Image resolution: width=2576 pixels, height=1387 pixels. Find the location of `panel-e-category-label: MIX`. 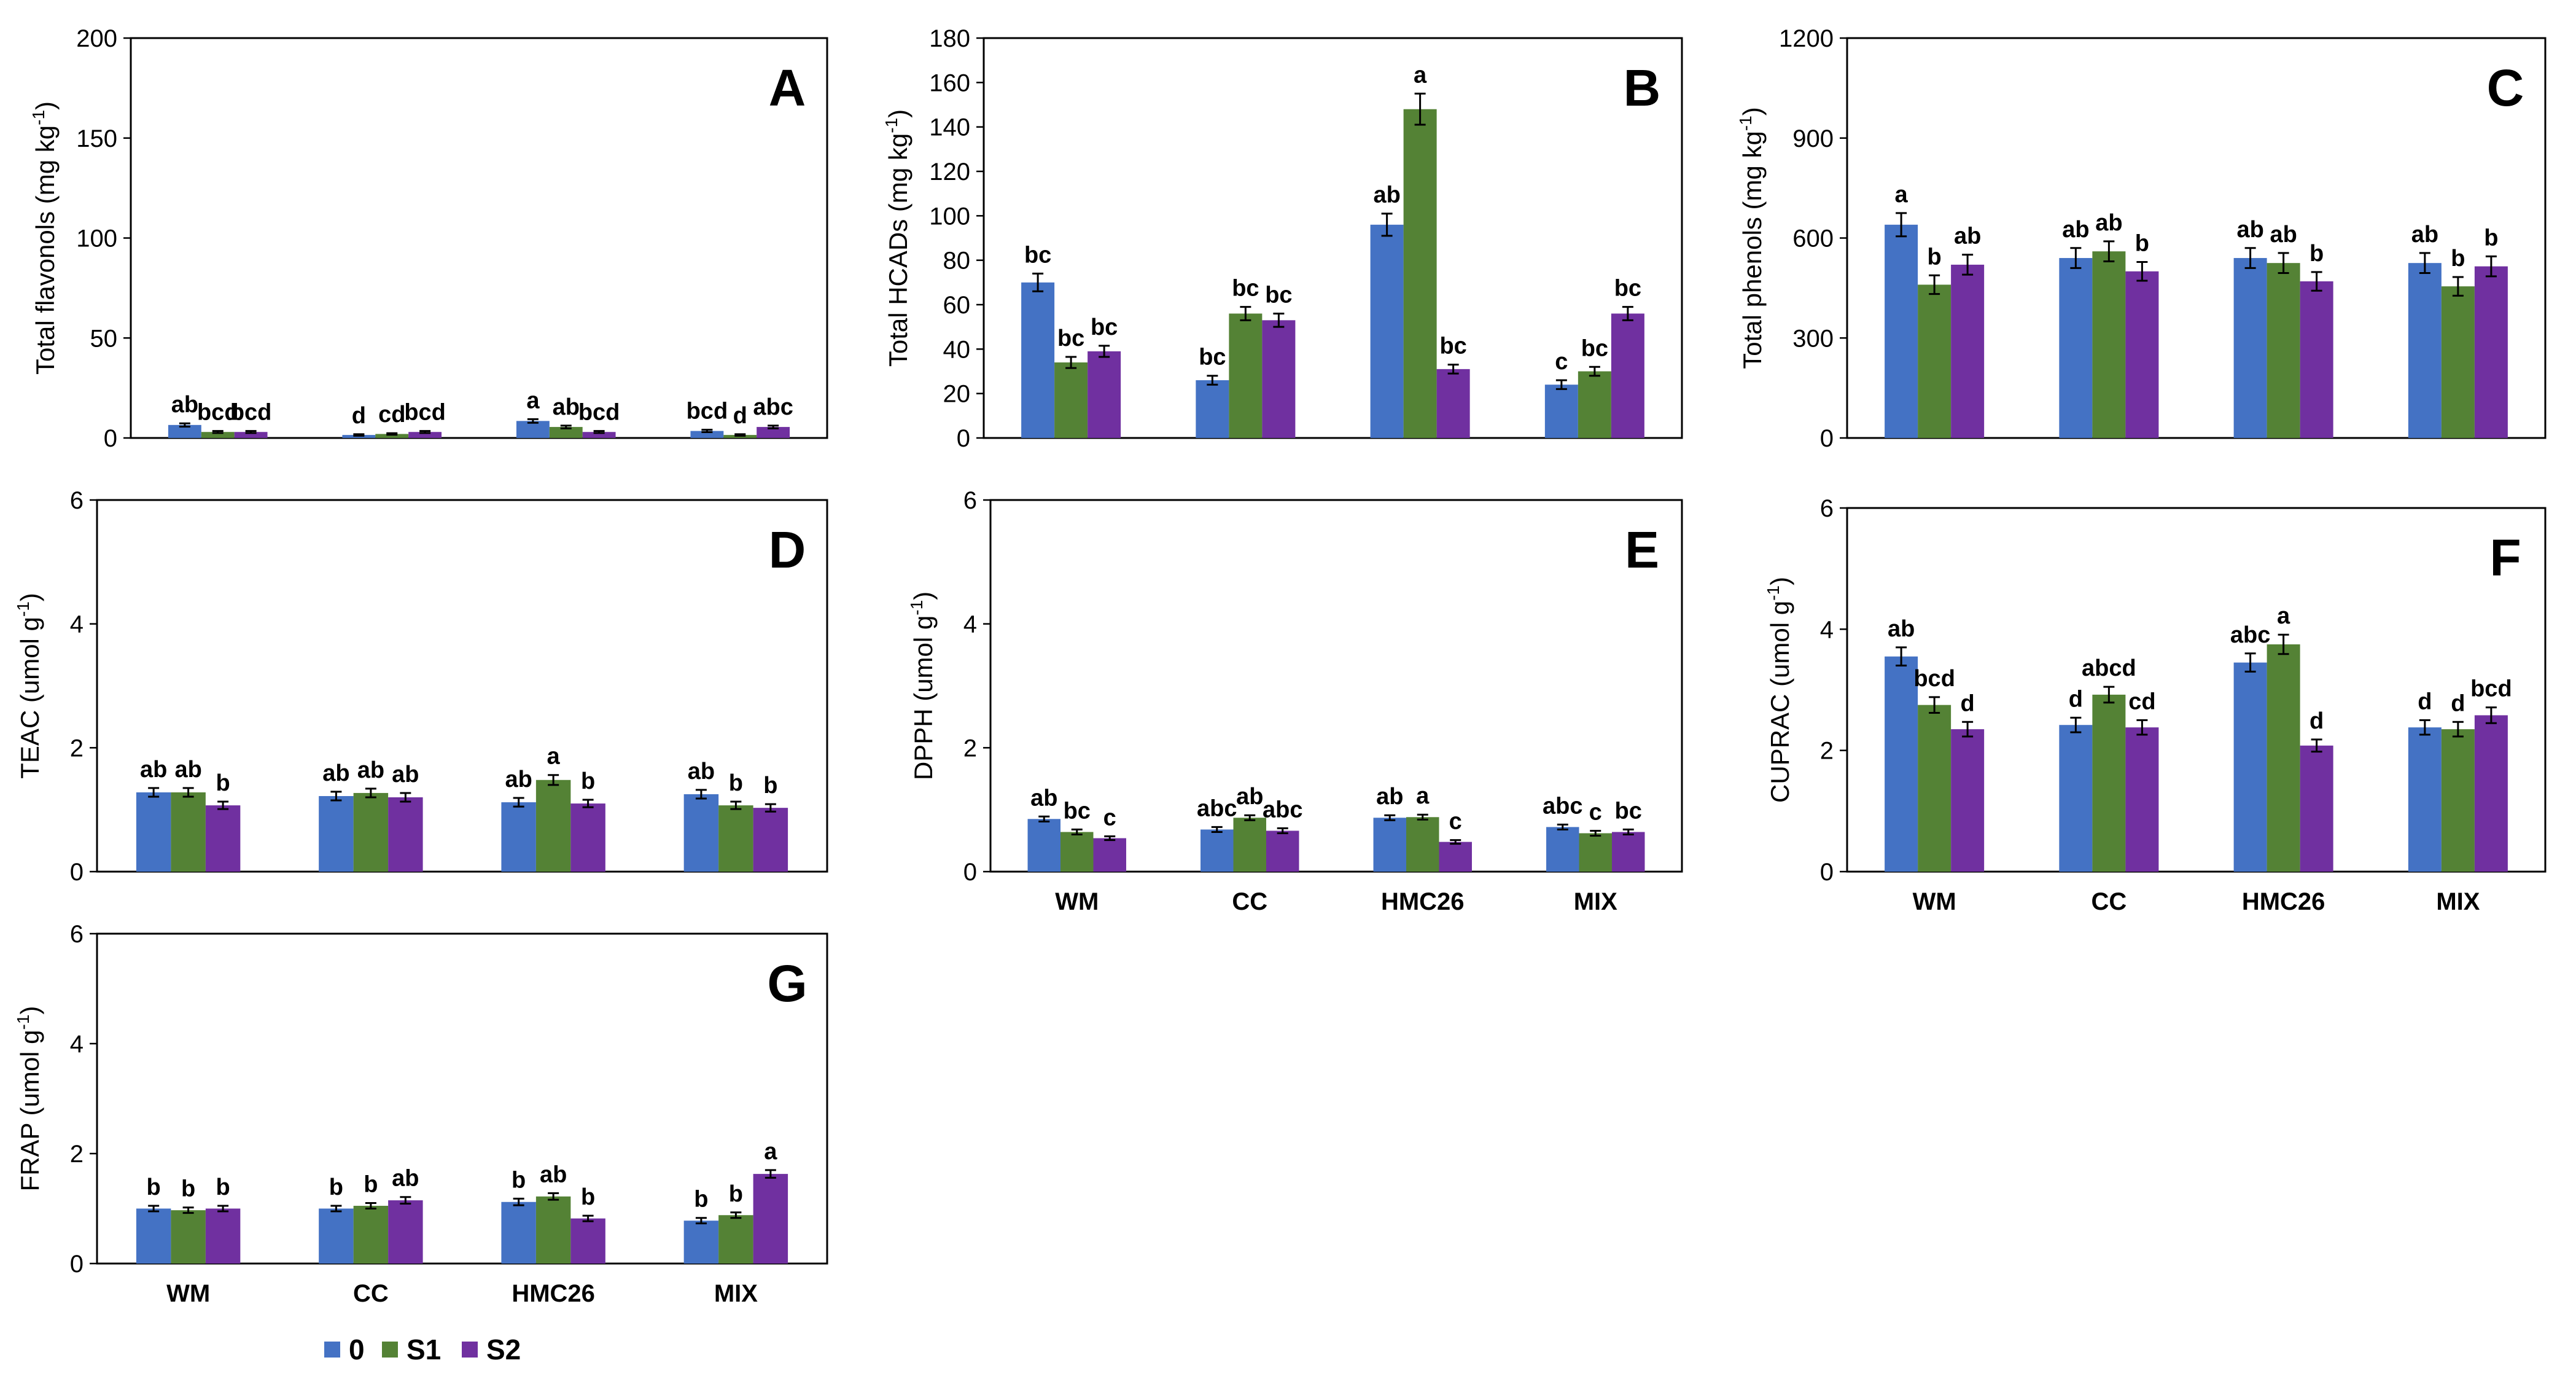

panel-e-category-label: MIX is located at coordinates (1595, 902).